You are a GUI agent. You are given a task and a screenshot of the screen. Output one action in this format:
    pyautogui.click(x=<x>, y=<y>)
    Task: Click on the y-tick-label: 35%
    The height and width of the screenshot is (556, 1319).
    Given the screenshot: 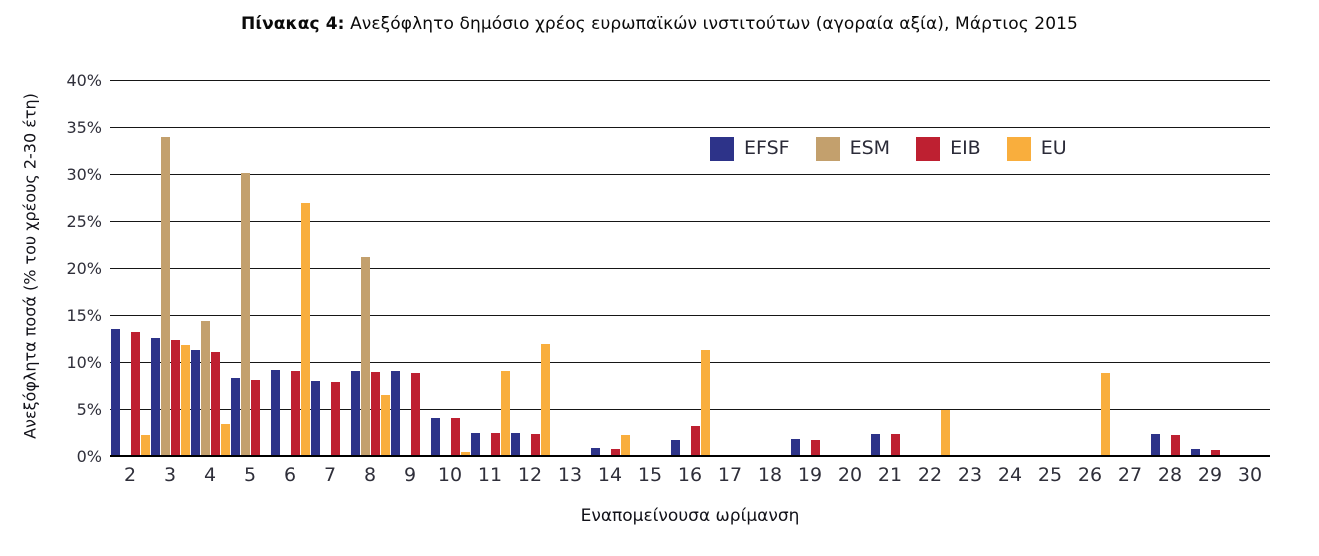 What is the action you would take?
    pyautogui.click(x=84, y=127)
    